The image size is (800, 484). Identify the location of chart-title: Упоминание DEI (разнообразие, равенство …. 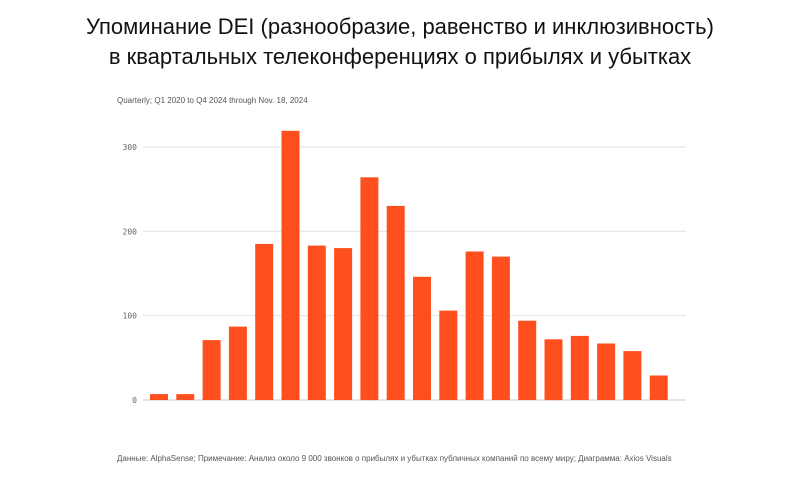
(400, 42).